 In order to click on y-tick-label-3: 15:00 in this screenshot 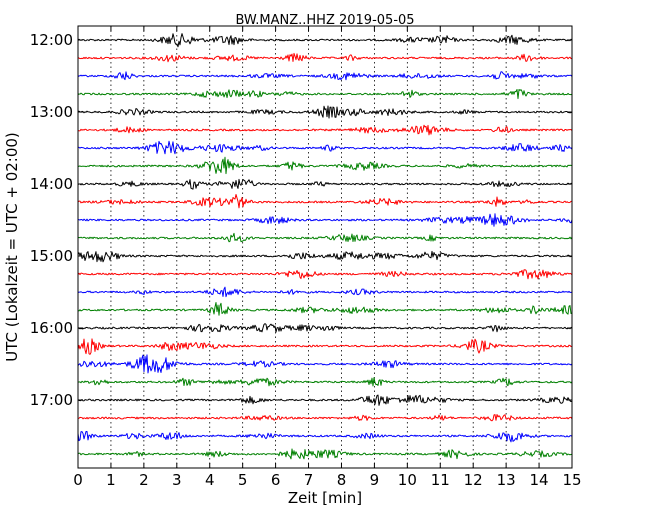, I will do `click(51, 256)`.